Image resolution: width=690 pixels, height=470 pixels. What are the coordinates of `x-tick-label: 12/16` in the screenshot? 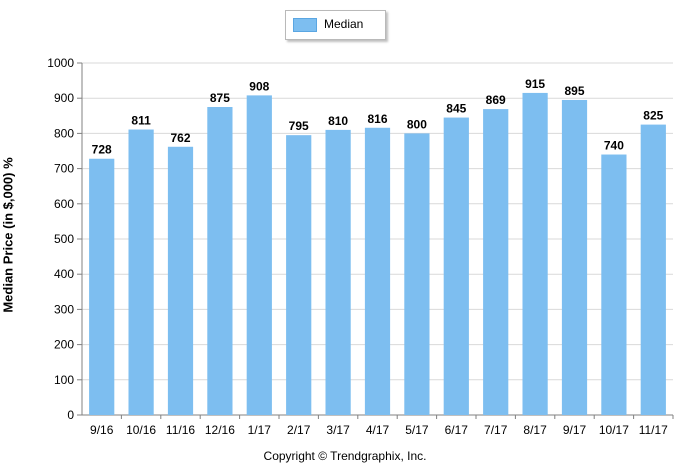 It's located at (220, 430).